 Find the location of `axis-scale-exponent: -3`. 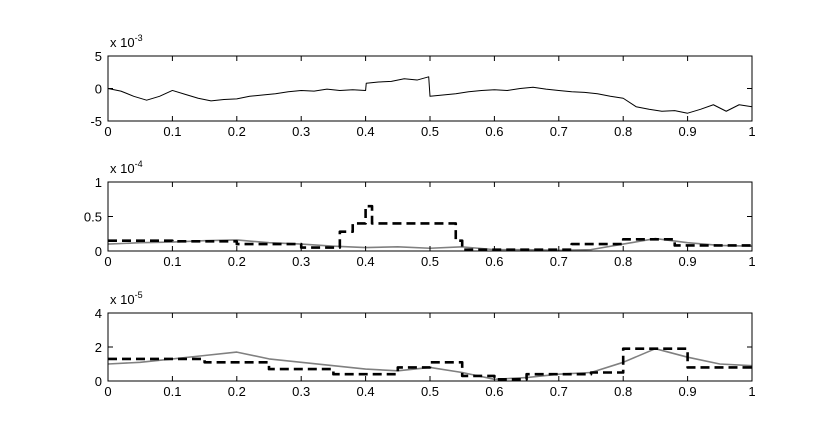

axis-scale-exponent: -3 is located at coordinates (139, 38).